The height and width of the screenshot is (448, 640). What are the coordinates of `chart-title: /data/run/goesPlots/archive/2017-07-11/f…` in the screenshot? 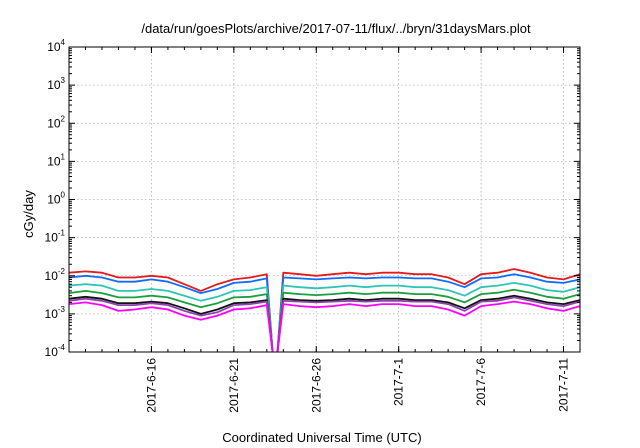 It's located at (336, 28).